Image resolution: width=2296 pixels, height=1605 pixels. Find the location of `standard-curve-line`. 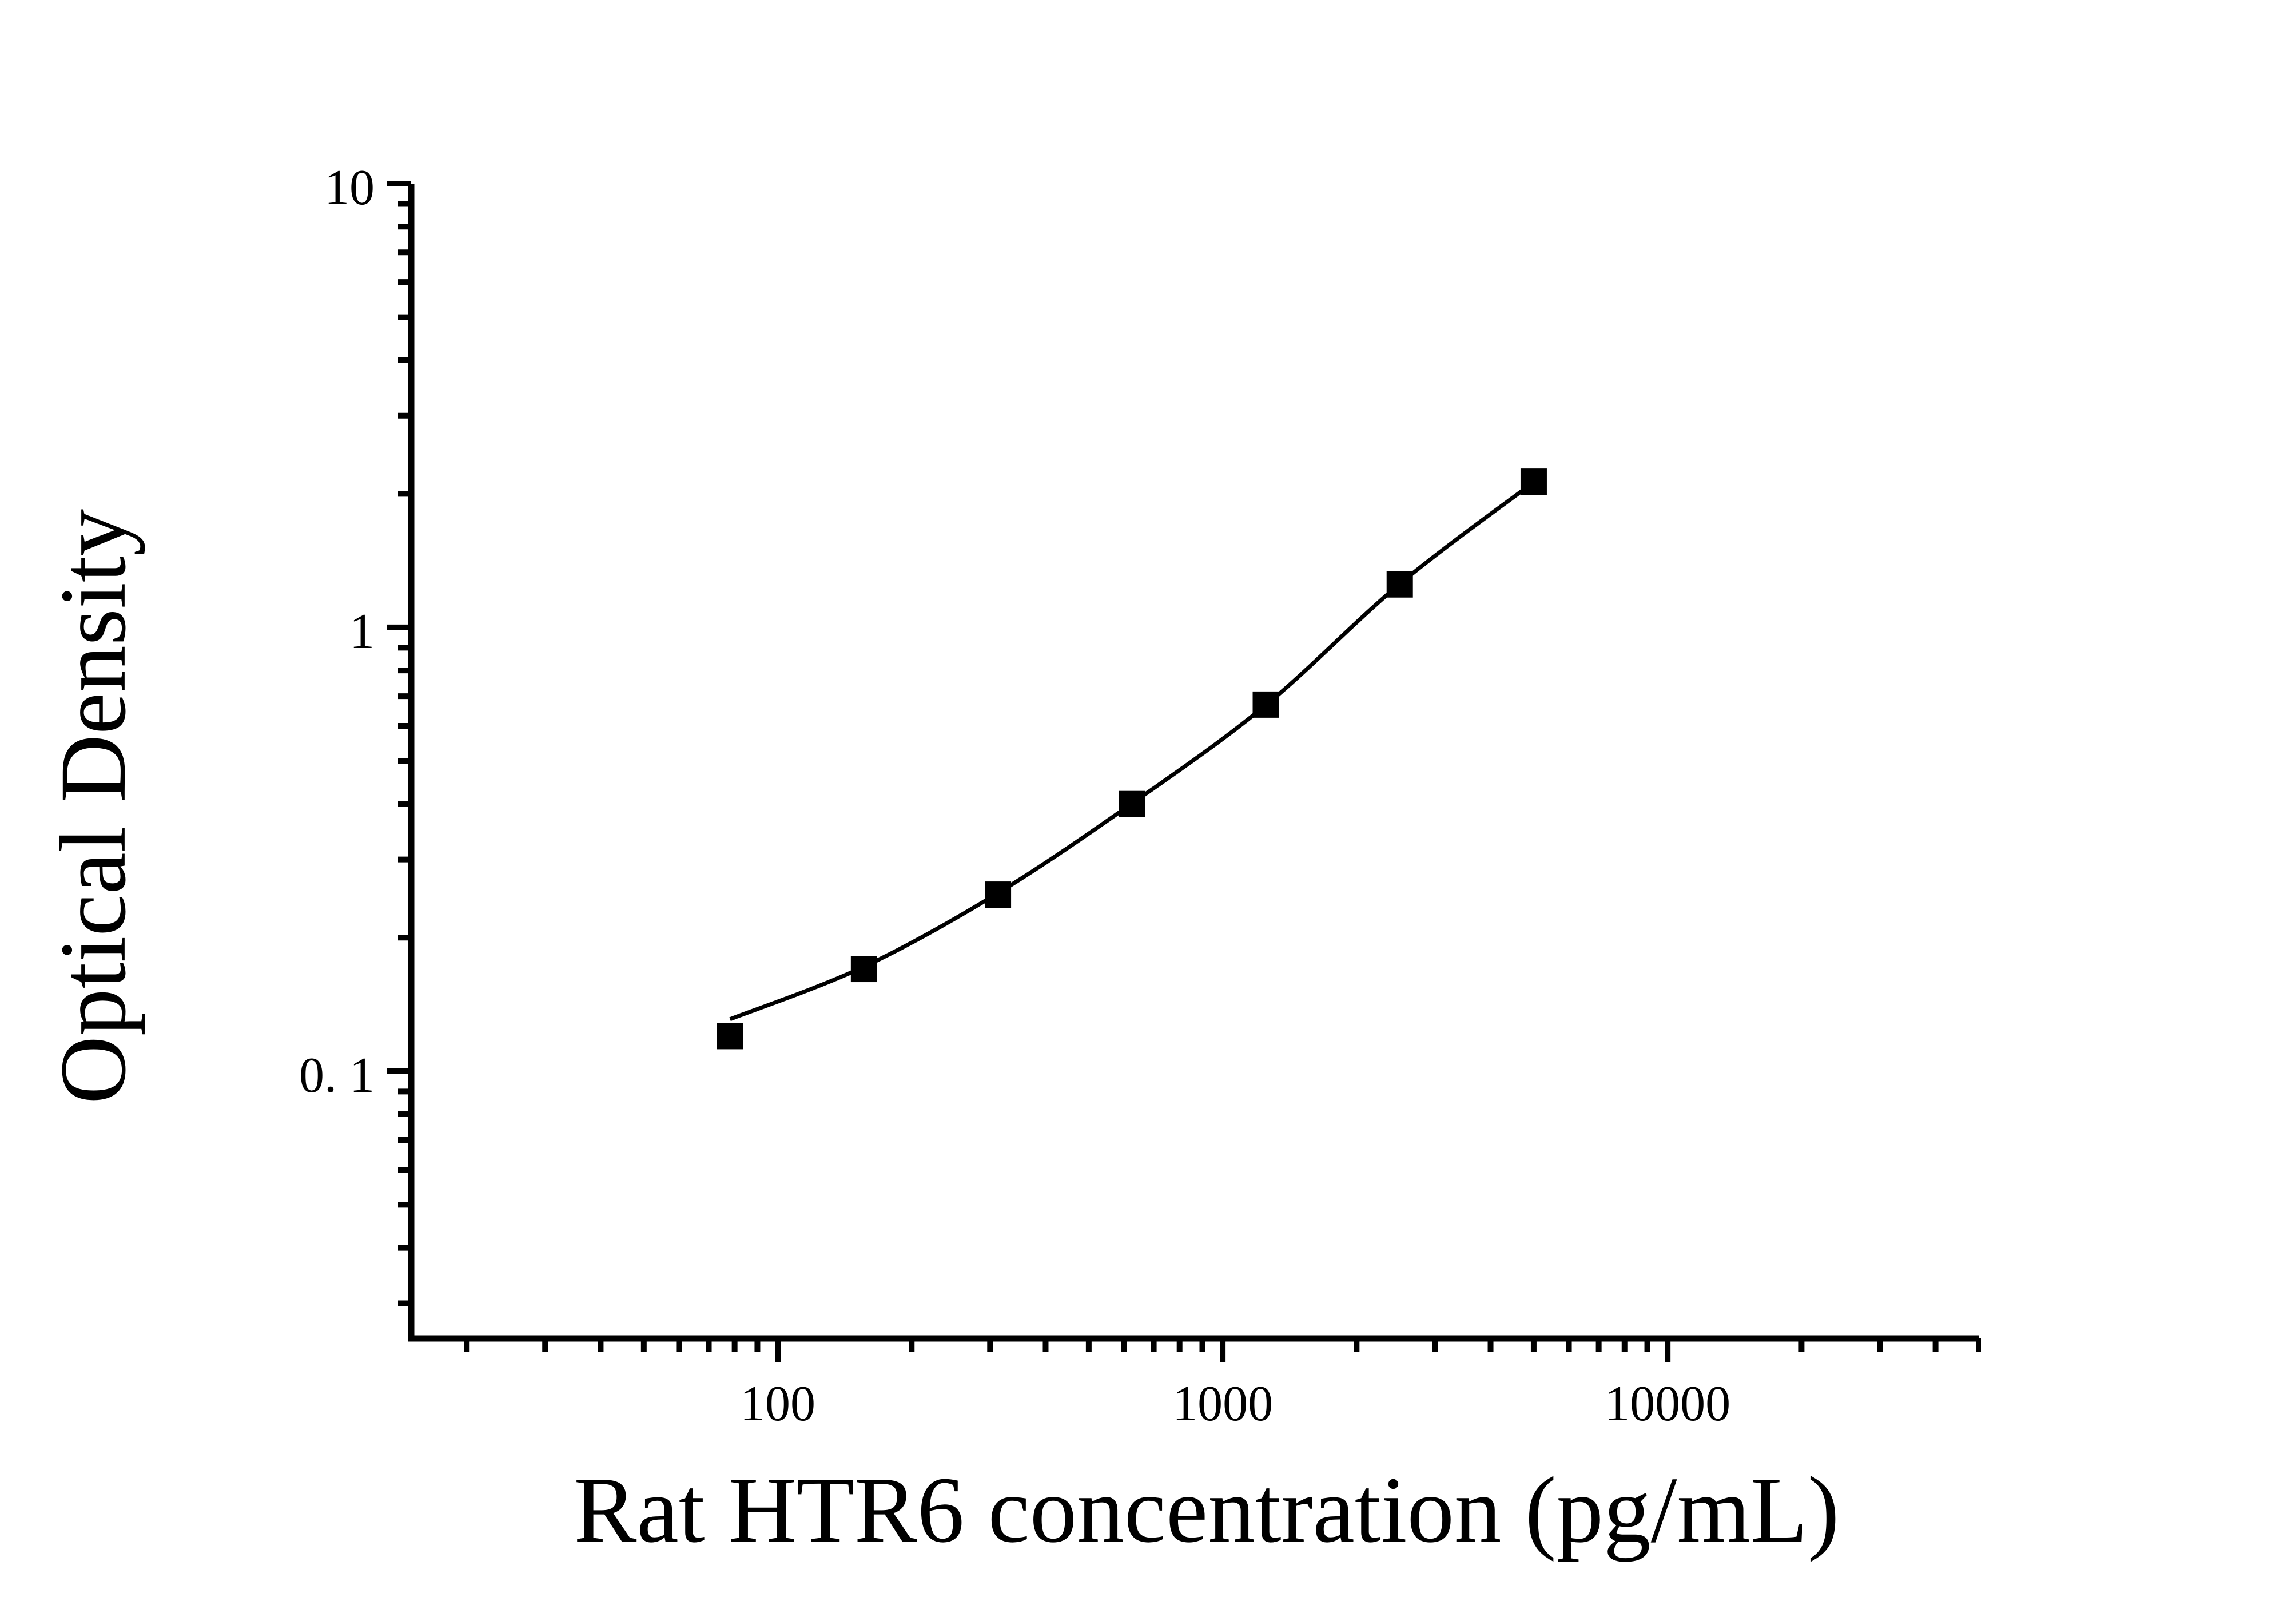

standard-curve-line is located at coordinates (1132, 751).